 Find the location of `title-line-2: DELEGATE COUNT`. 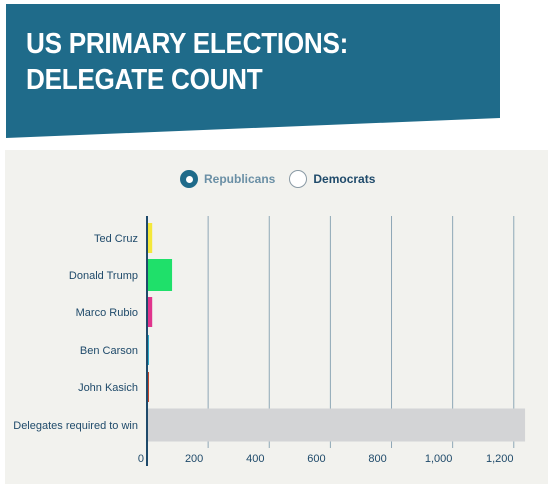

title-line-2: DELEGATE COUNT is located at coordinates (144, 80).